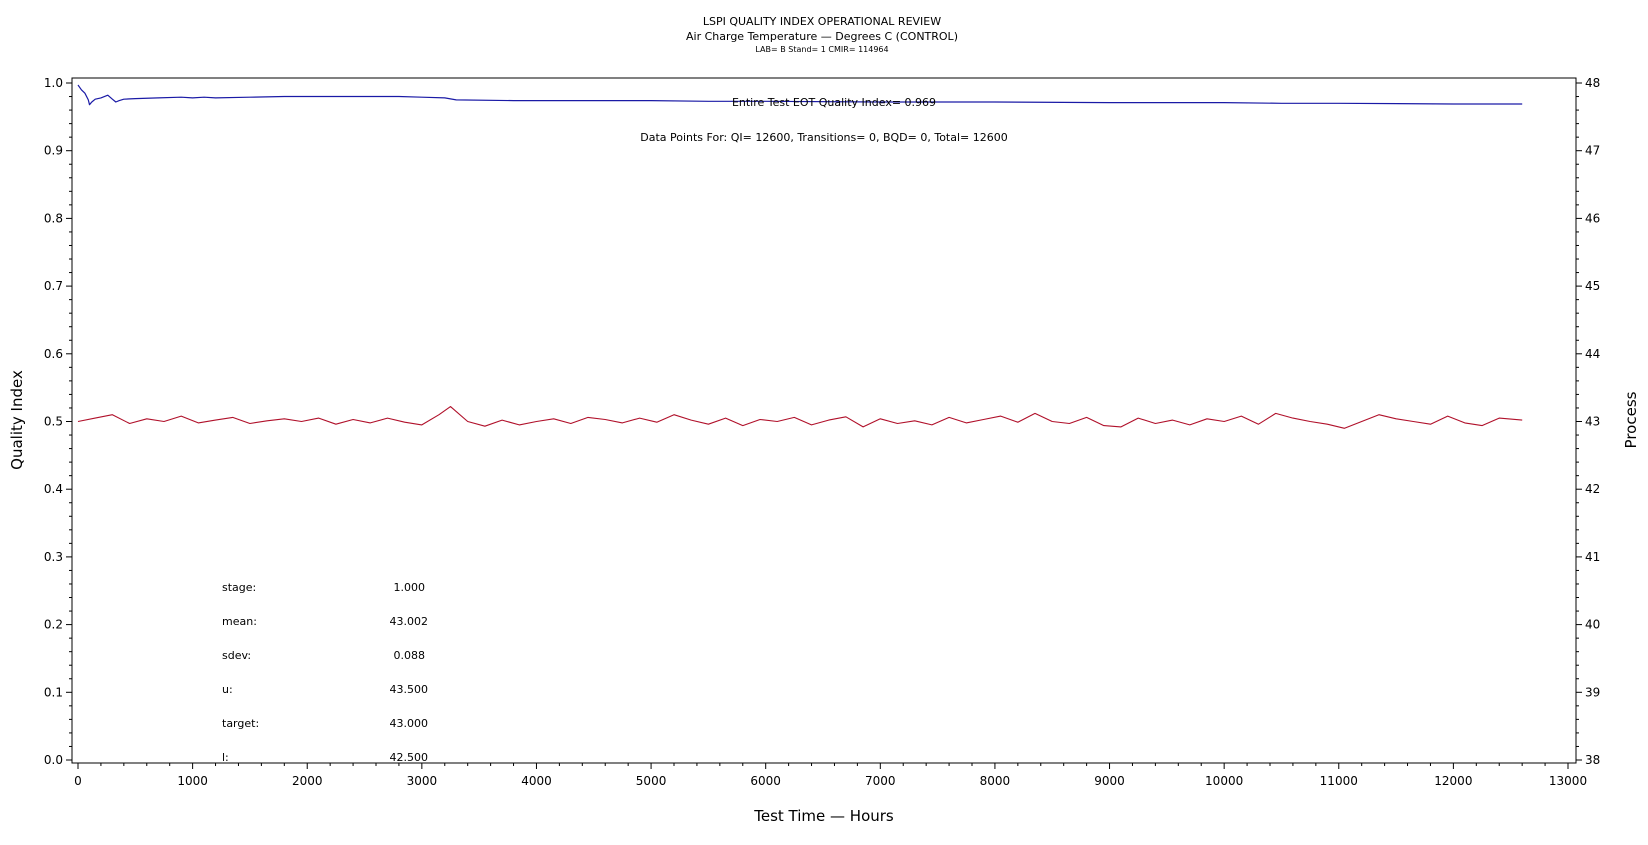 The width and height of the screenshot is (1648, 845). Describe the element at coordinates (536, 781) in the screenshot. I see `x-tick-label-4: 4000` at that location.